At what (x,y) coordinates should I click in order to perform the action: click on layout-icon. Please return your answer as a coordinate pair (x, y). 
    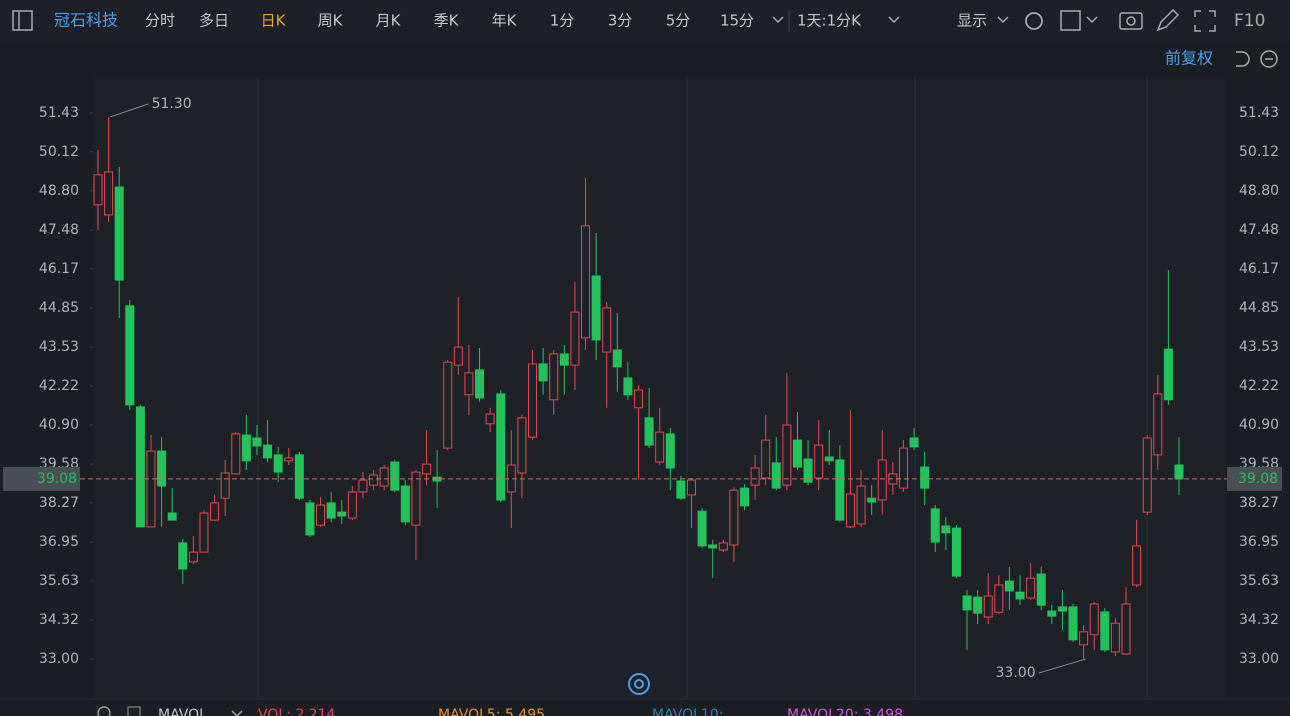
    Looking at the image, I should click on (1070, 20).